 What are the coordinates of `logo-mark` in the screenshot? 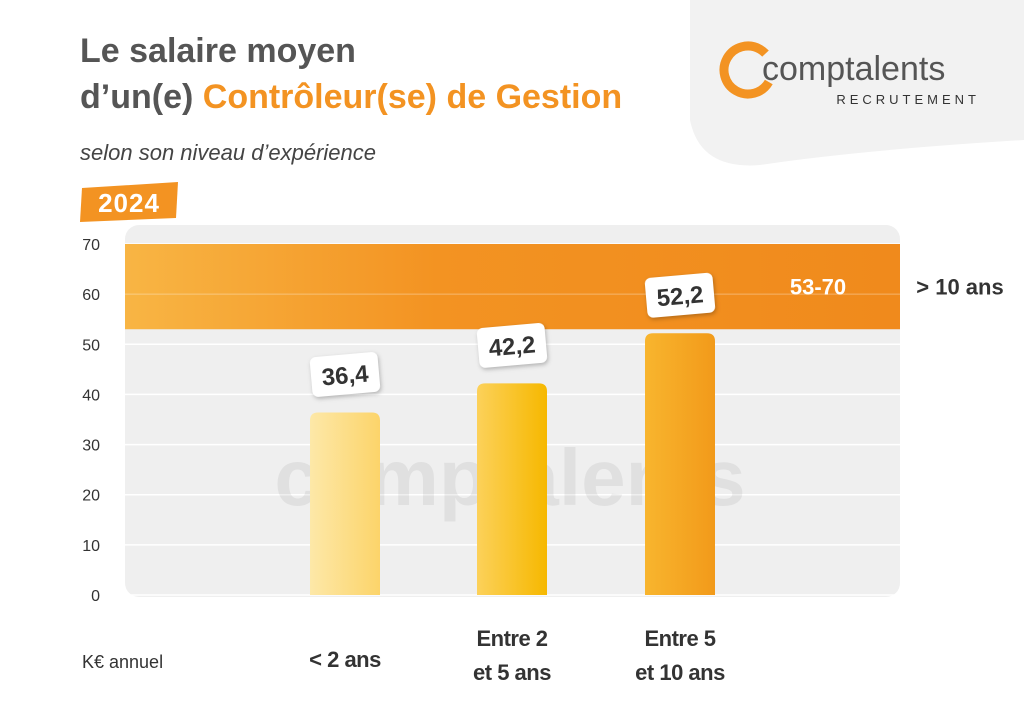 It's located at (748, 70).